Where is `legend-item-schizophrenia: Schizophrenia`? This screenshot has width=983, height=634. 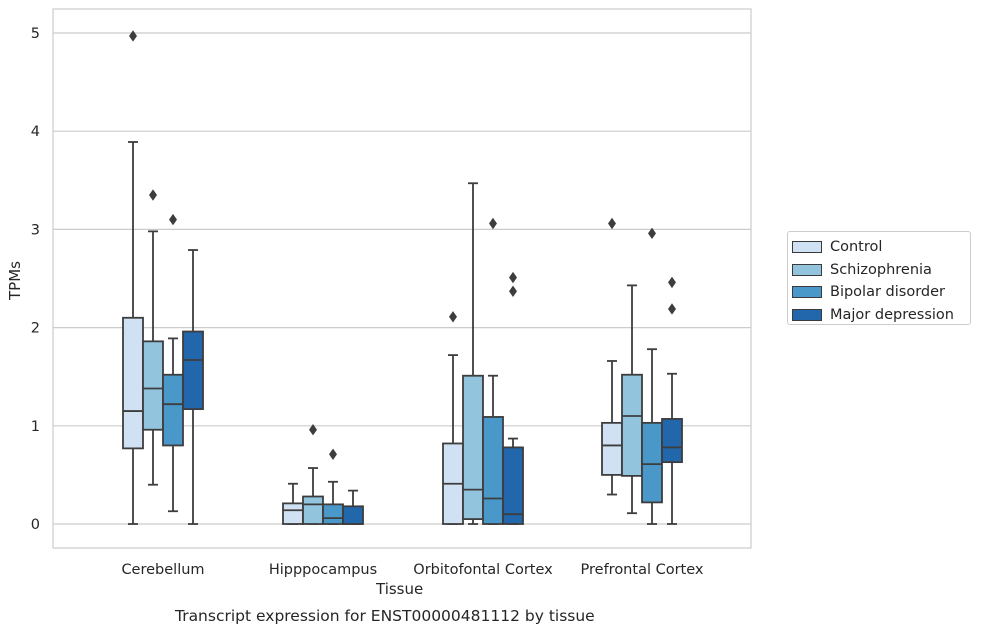 legend-item-schizophrenia: Schizophrenia is located at coordinates (881, 270).